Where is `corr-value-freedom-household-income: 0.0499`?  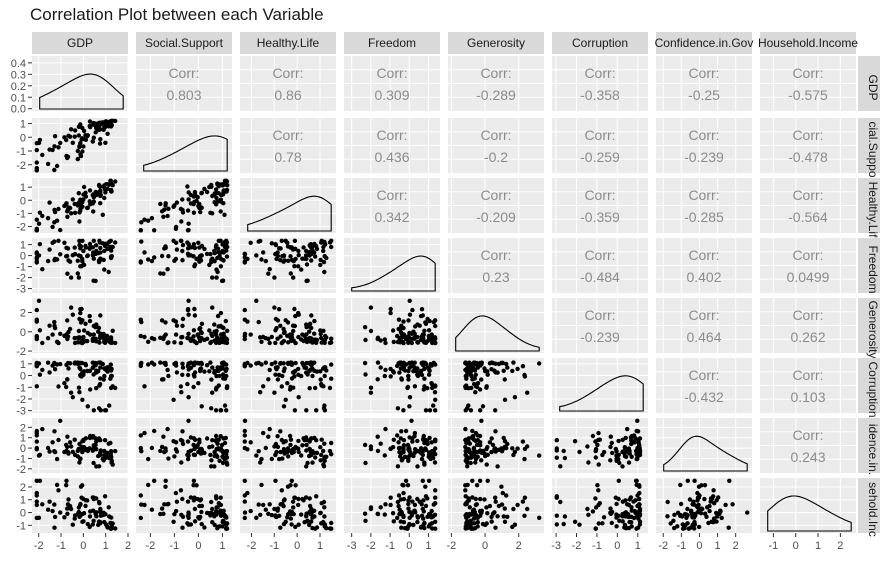
corr-value-freedom-household-income: 0.0499 is located at coordinates (808, 277).